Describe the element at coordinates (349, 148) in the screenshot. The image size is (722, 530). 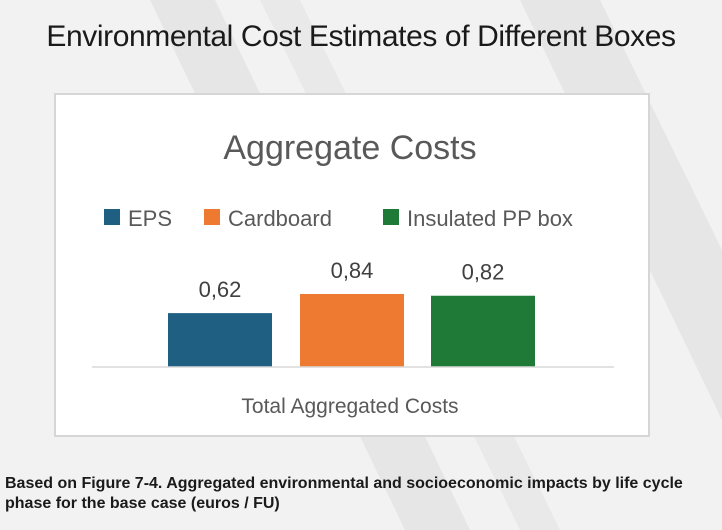
I see `chart-title: Aggregate Costs` at that location.